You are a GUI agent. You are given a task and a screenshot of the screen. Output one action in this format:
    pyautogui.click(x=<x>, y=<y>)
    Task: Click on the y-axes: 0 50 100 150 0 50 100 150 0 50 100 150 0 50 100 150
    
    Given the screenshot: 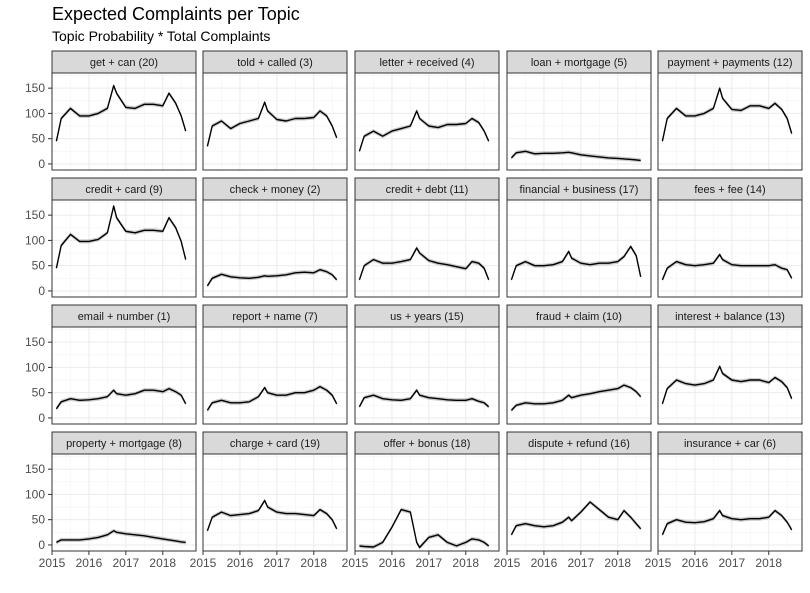 What is the action you would take?
    pyautogui.click(x=38, y=316)
    